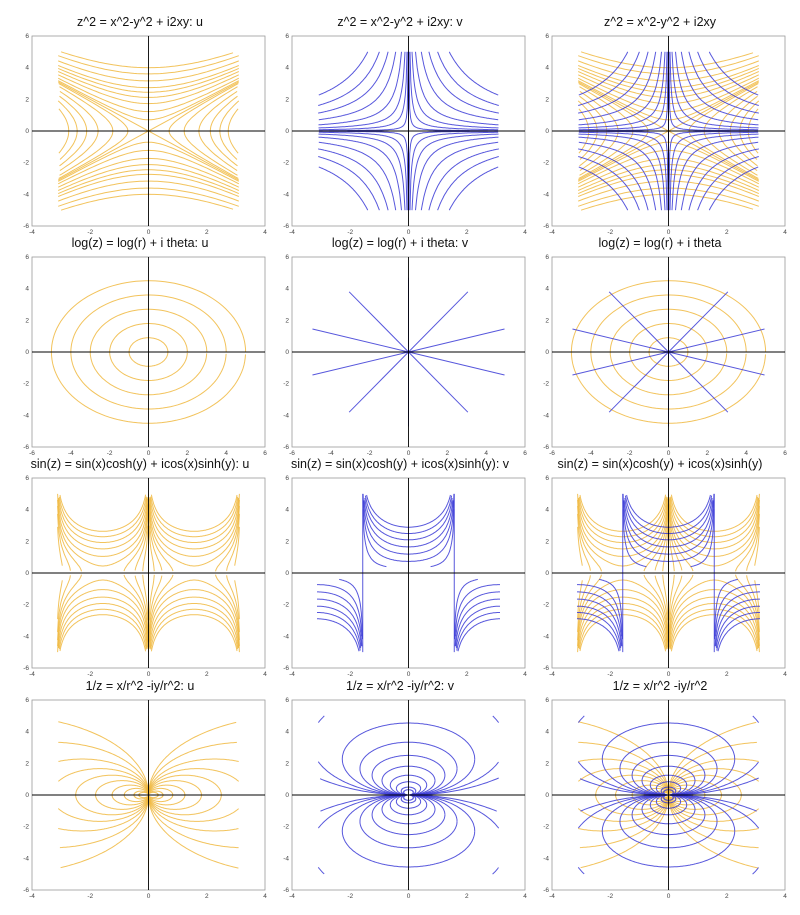 This screenshot has height=915, width=800. I want to click on panel-title: 1/z = x/r^2 -iy/r^2, so click(660, 686).